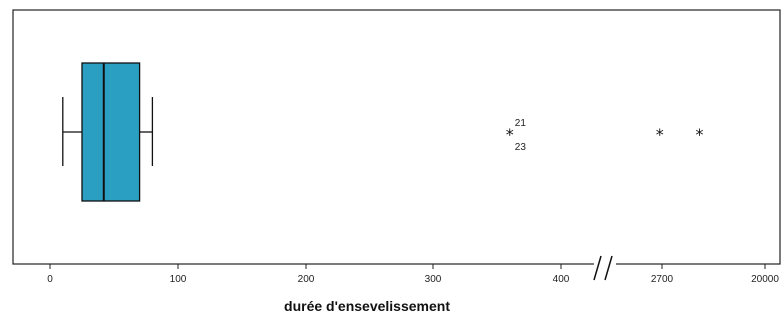 The image size is (783, 321). Describe the element at coordinates (367, 306) in the screenshot. I see `x-axis-title: durée d'ensevelissement` at that location.